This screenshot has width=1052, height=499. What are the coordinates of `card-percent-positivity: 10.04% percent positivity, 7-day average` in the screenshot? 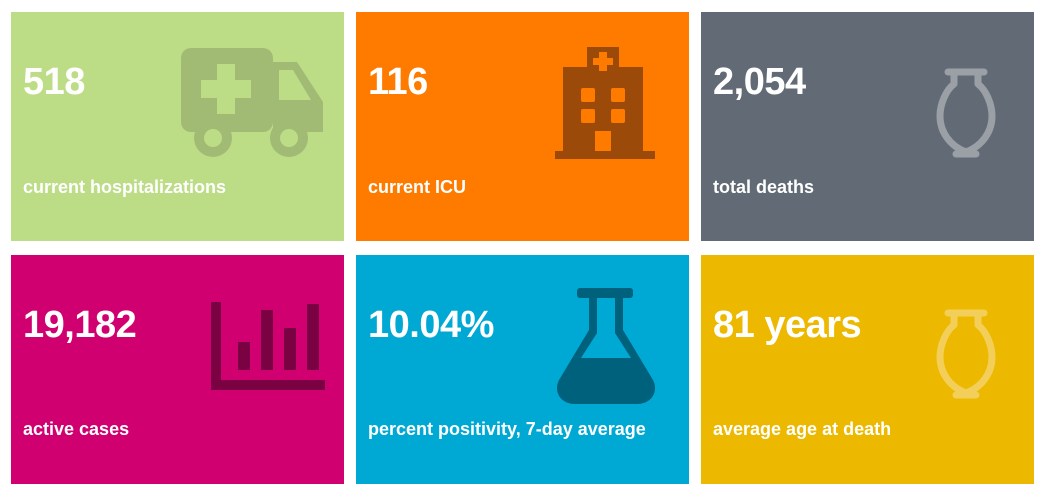 It's located at (522, 369).